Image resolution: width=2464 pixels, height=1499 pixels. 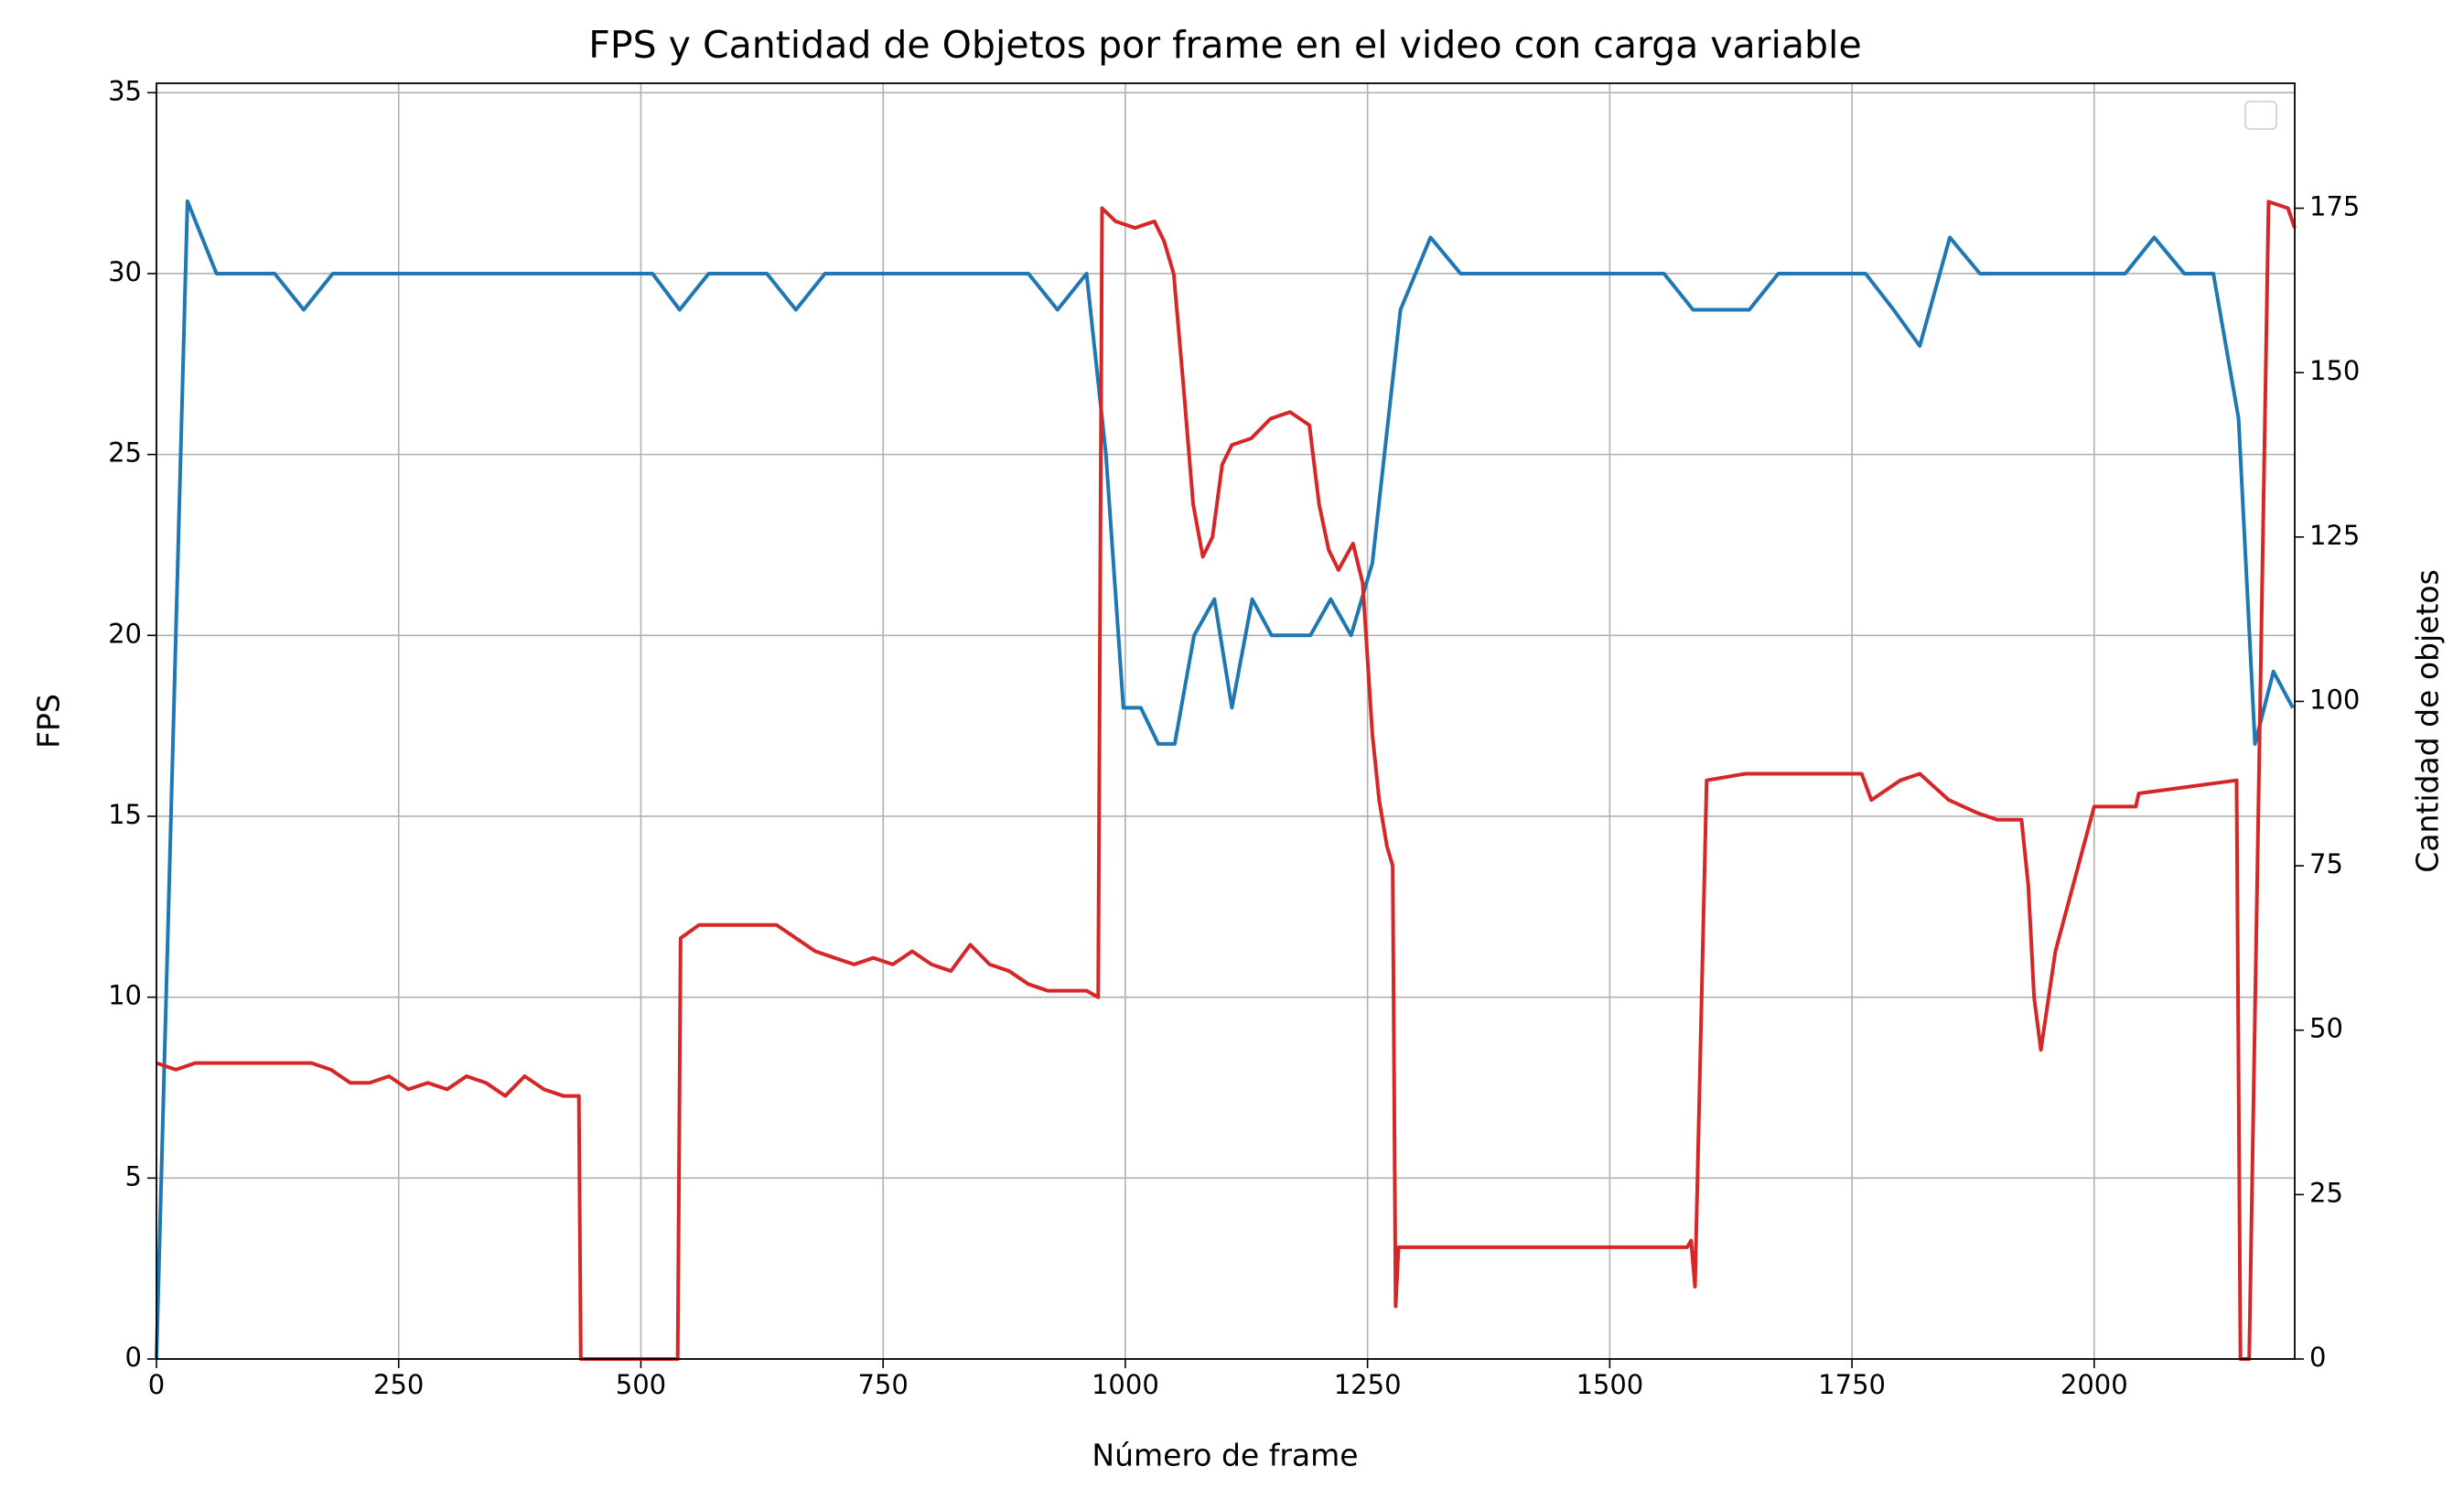 What do you see at coordinates (398, 1384) in the screenshot?
I see `x-tick-label: 250` at bounding box center [398, 1384].